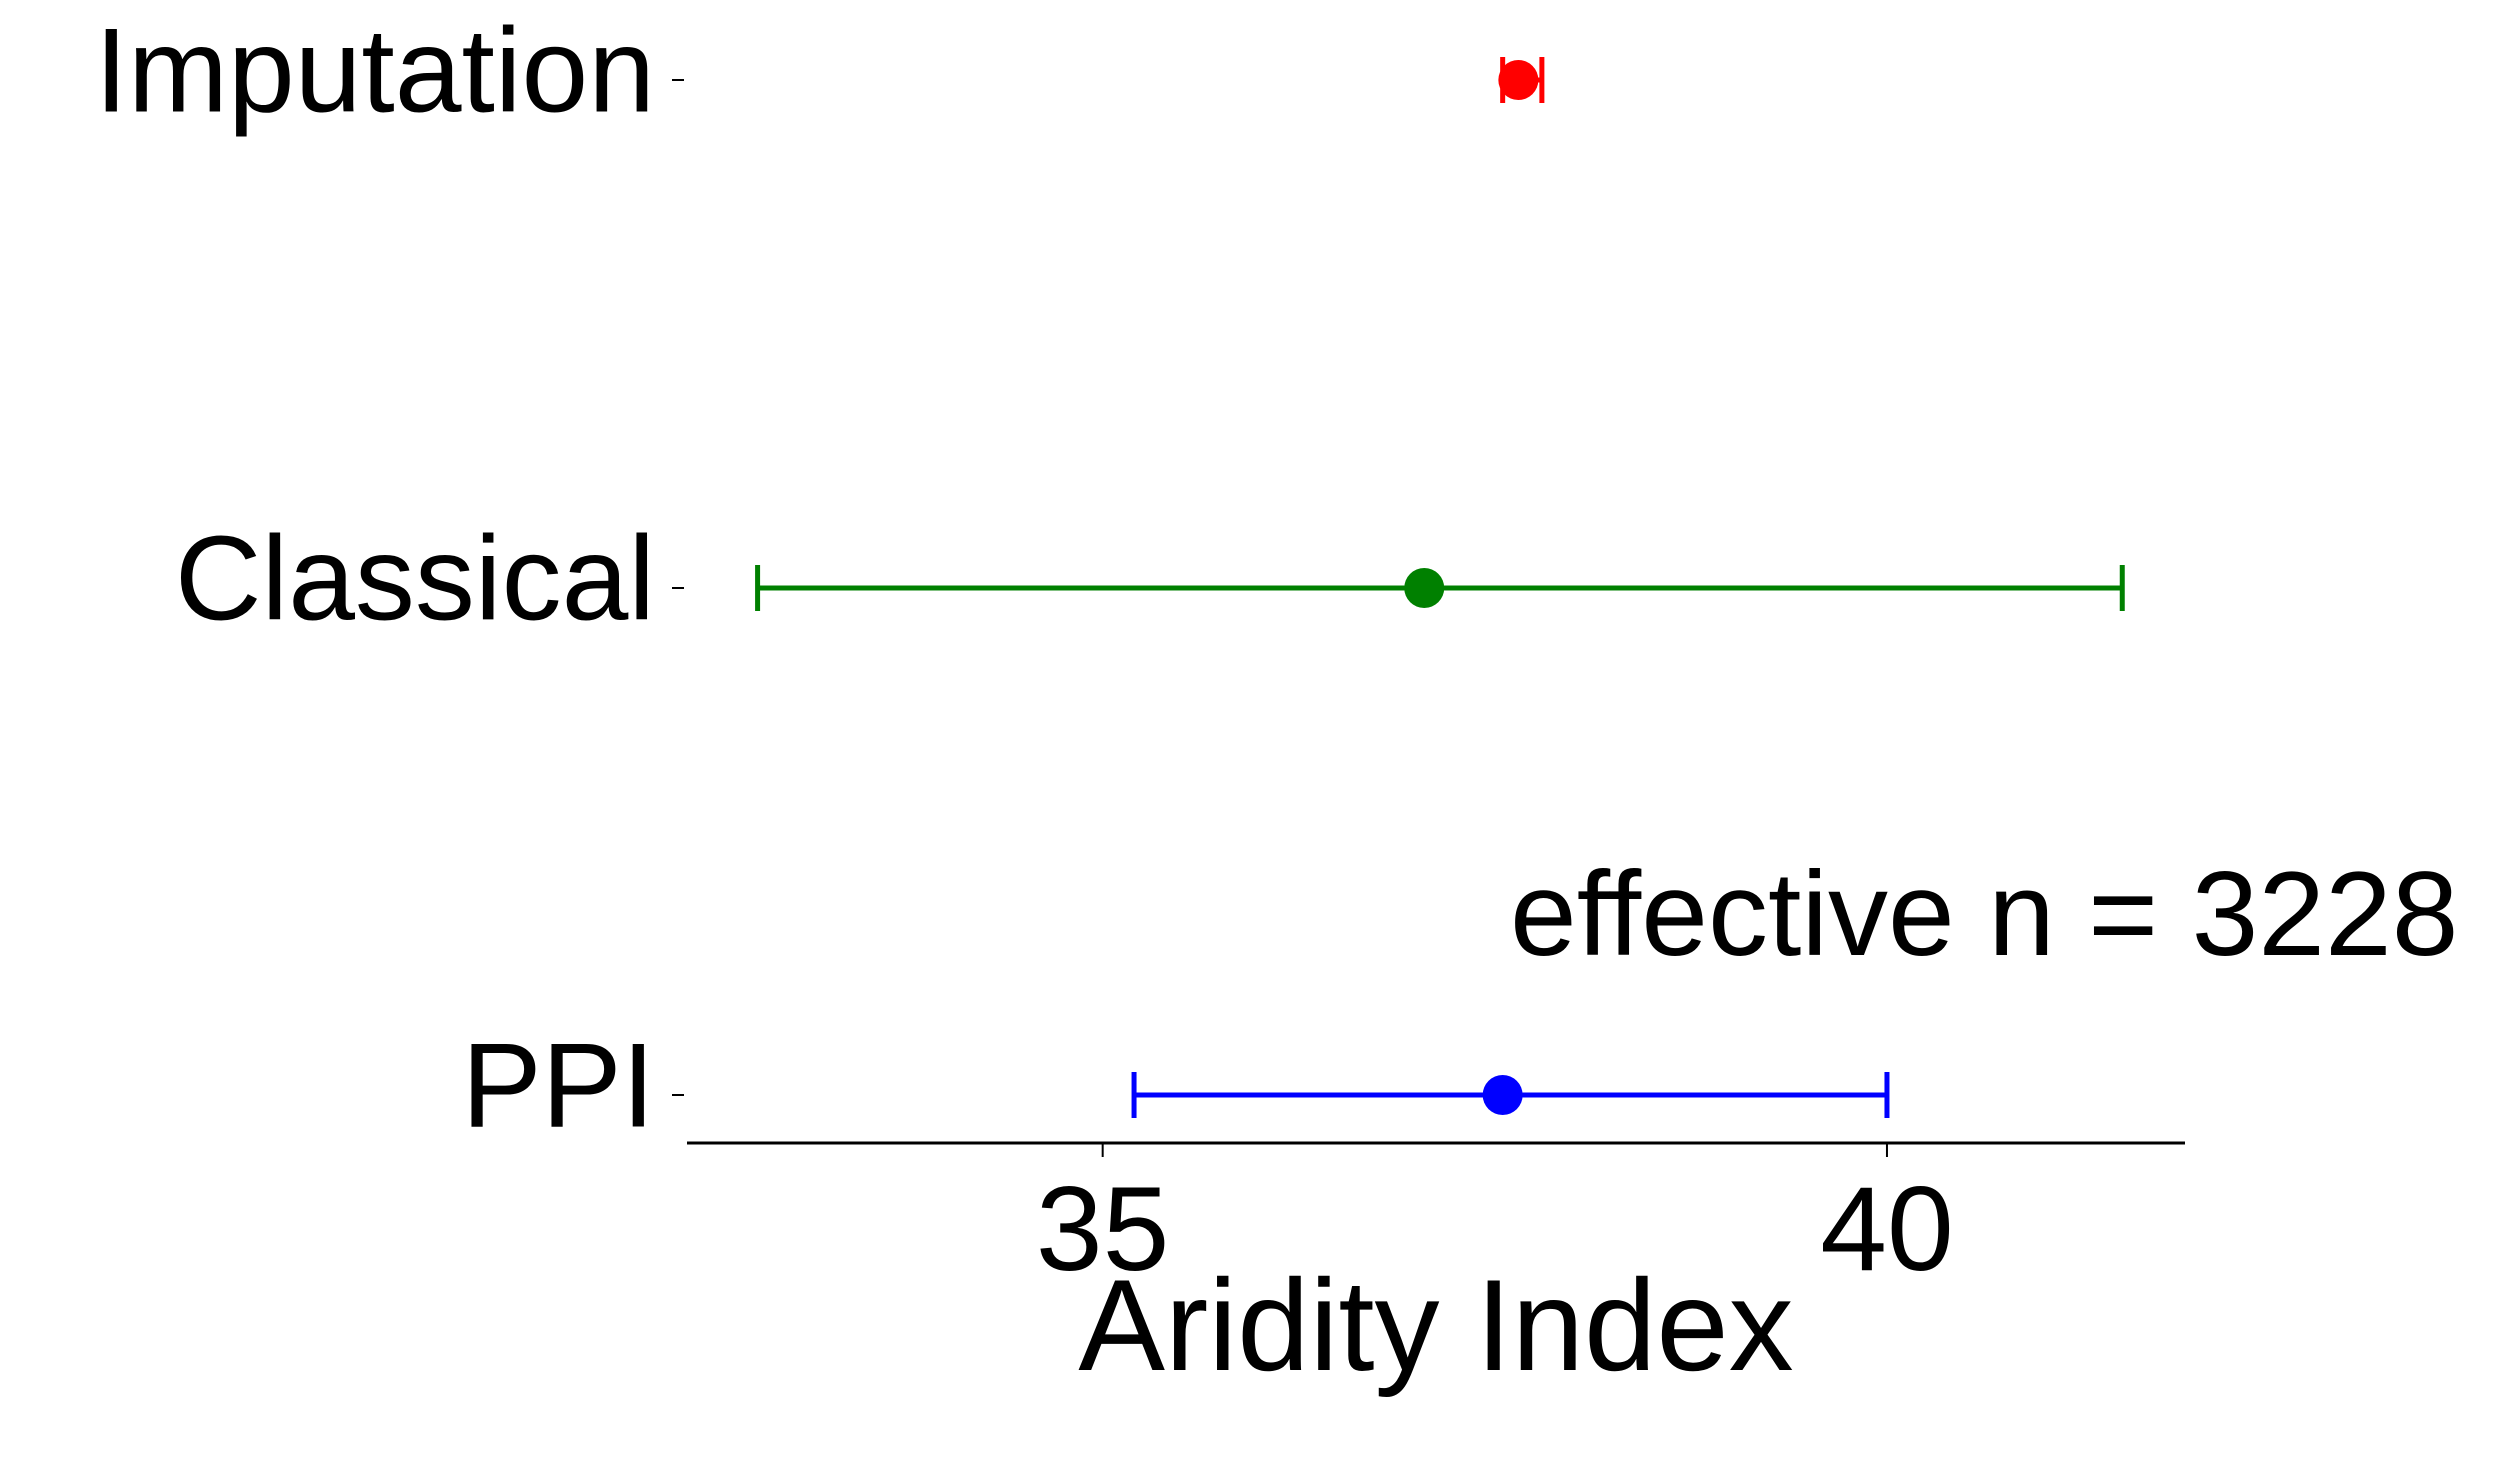 This screenshot has width=2519, height=1461. I want to click on point-estimate-classical, so click(1424, 588).